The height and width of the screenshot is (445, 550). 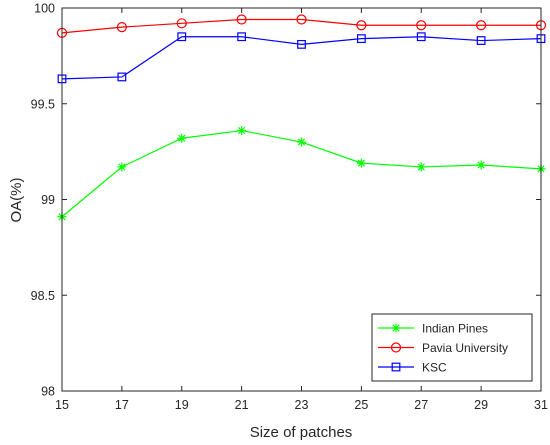 What do you see at coordinates (48, 200) in the screenshot?
I see `y-tick-label: 99` at bounding box center [48, 200].